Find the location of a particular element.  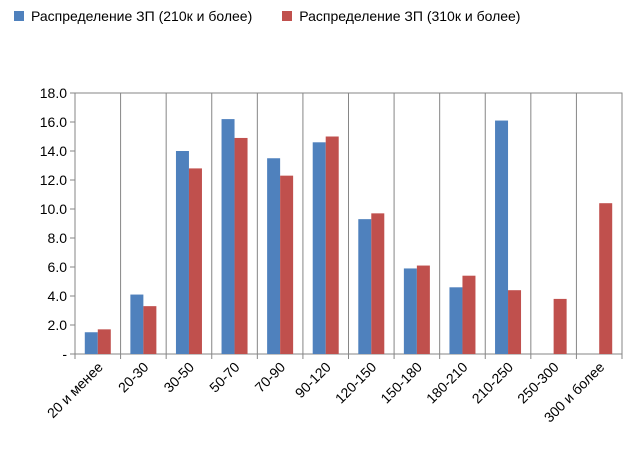

x-category-label: 120-150 is located at coordinates (356, 383).